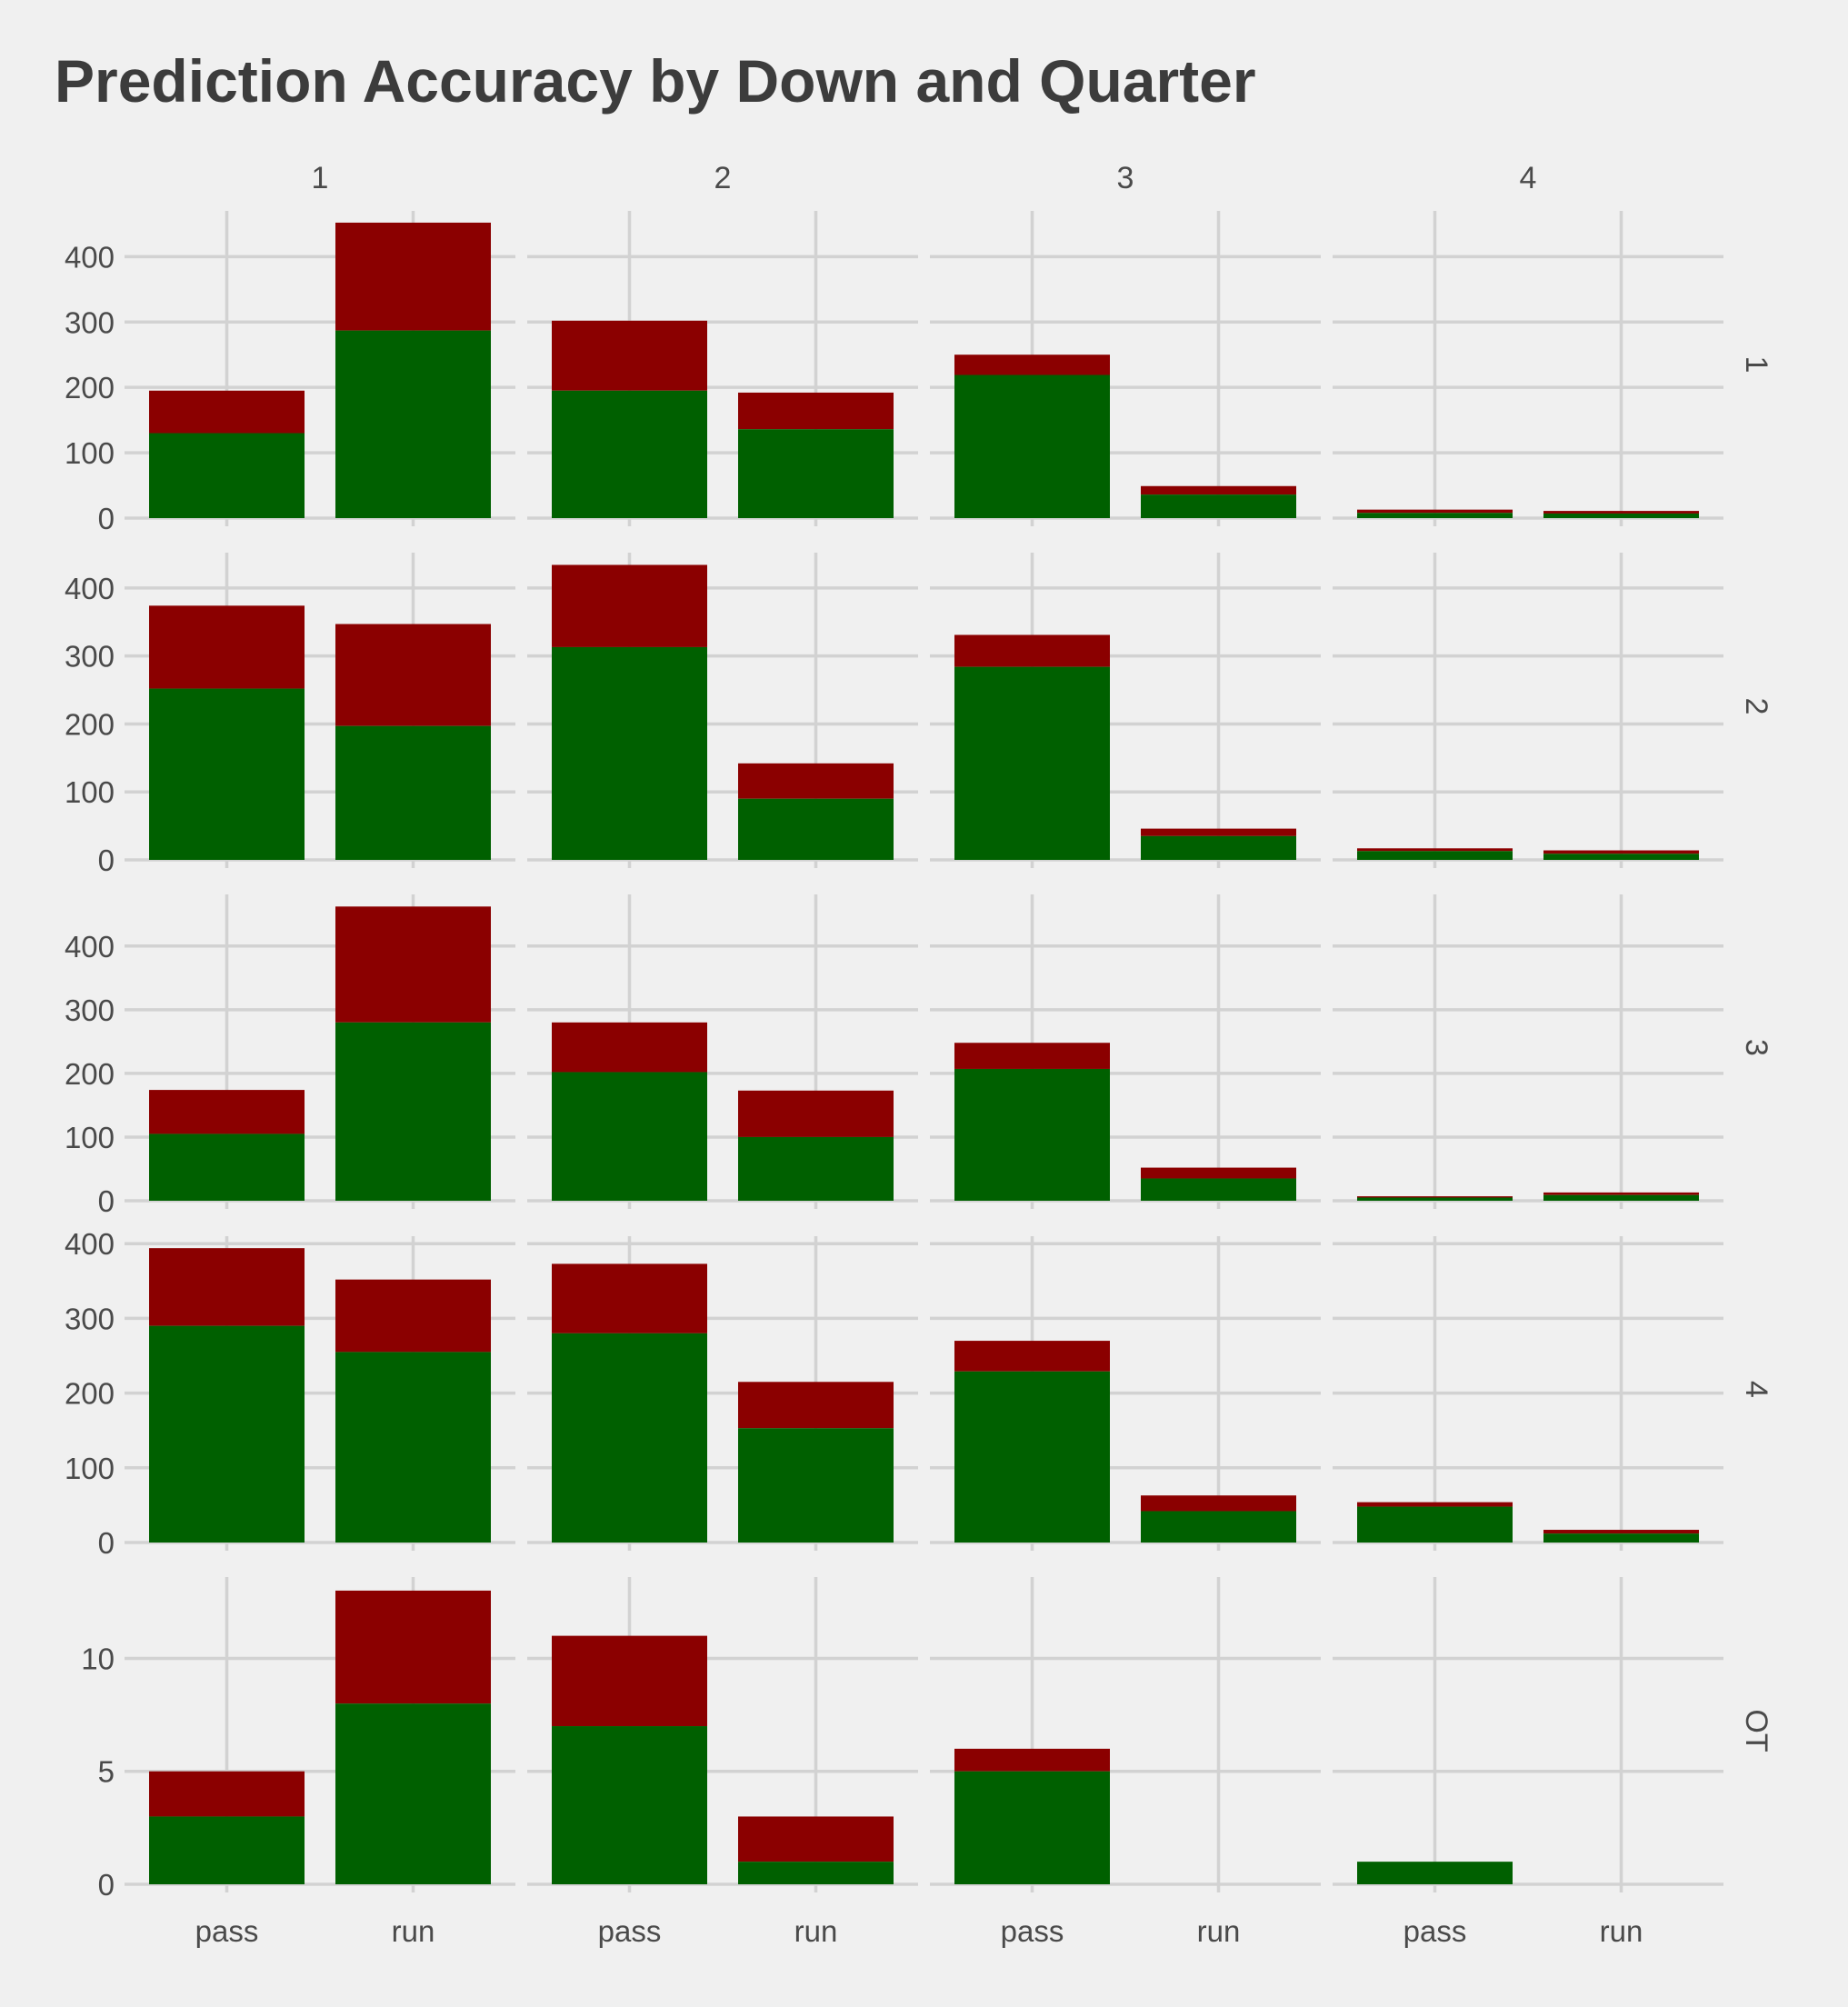  What do you see at coordinates (1756, 1730) in the screenshot?
I see `row-strip-label: OT` at bounding box center [1756, 1730].